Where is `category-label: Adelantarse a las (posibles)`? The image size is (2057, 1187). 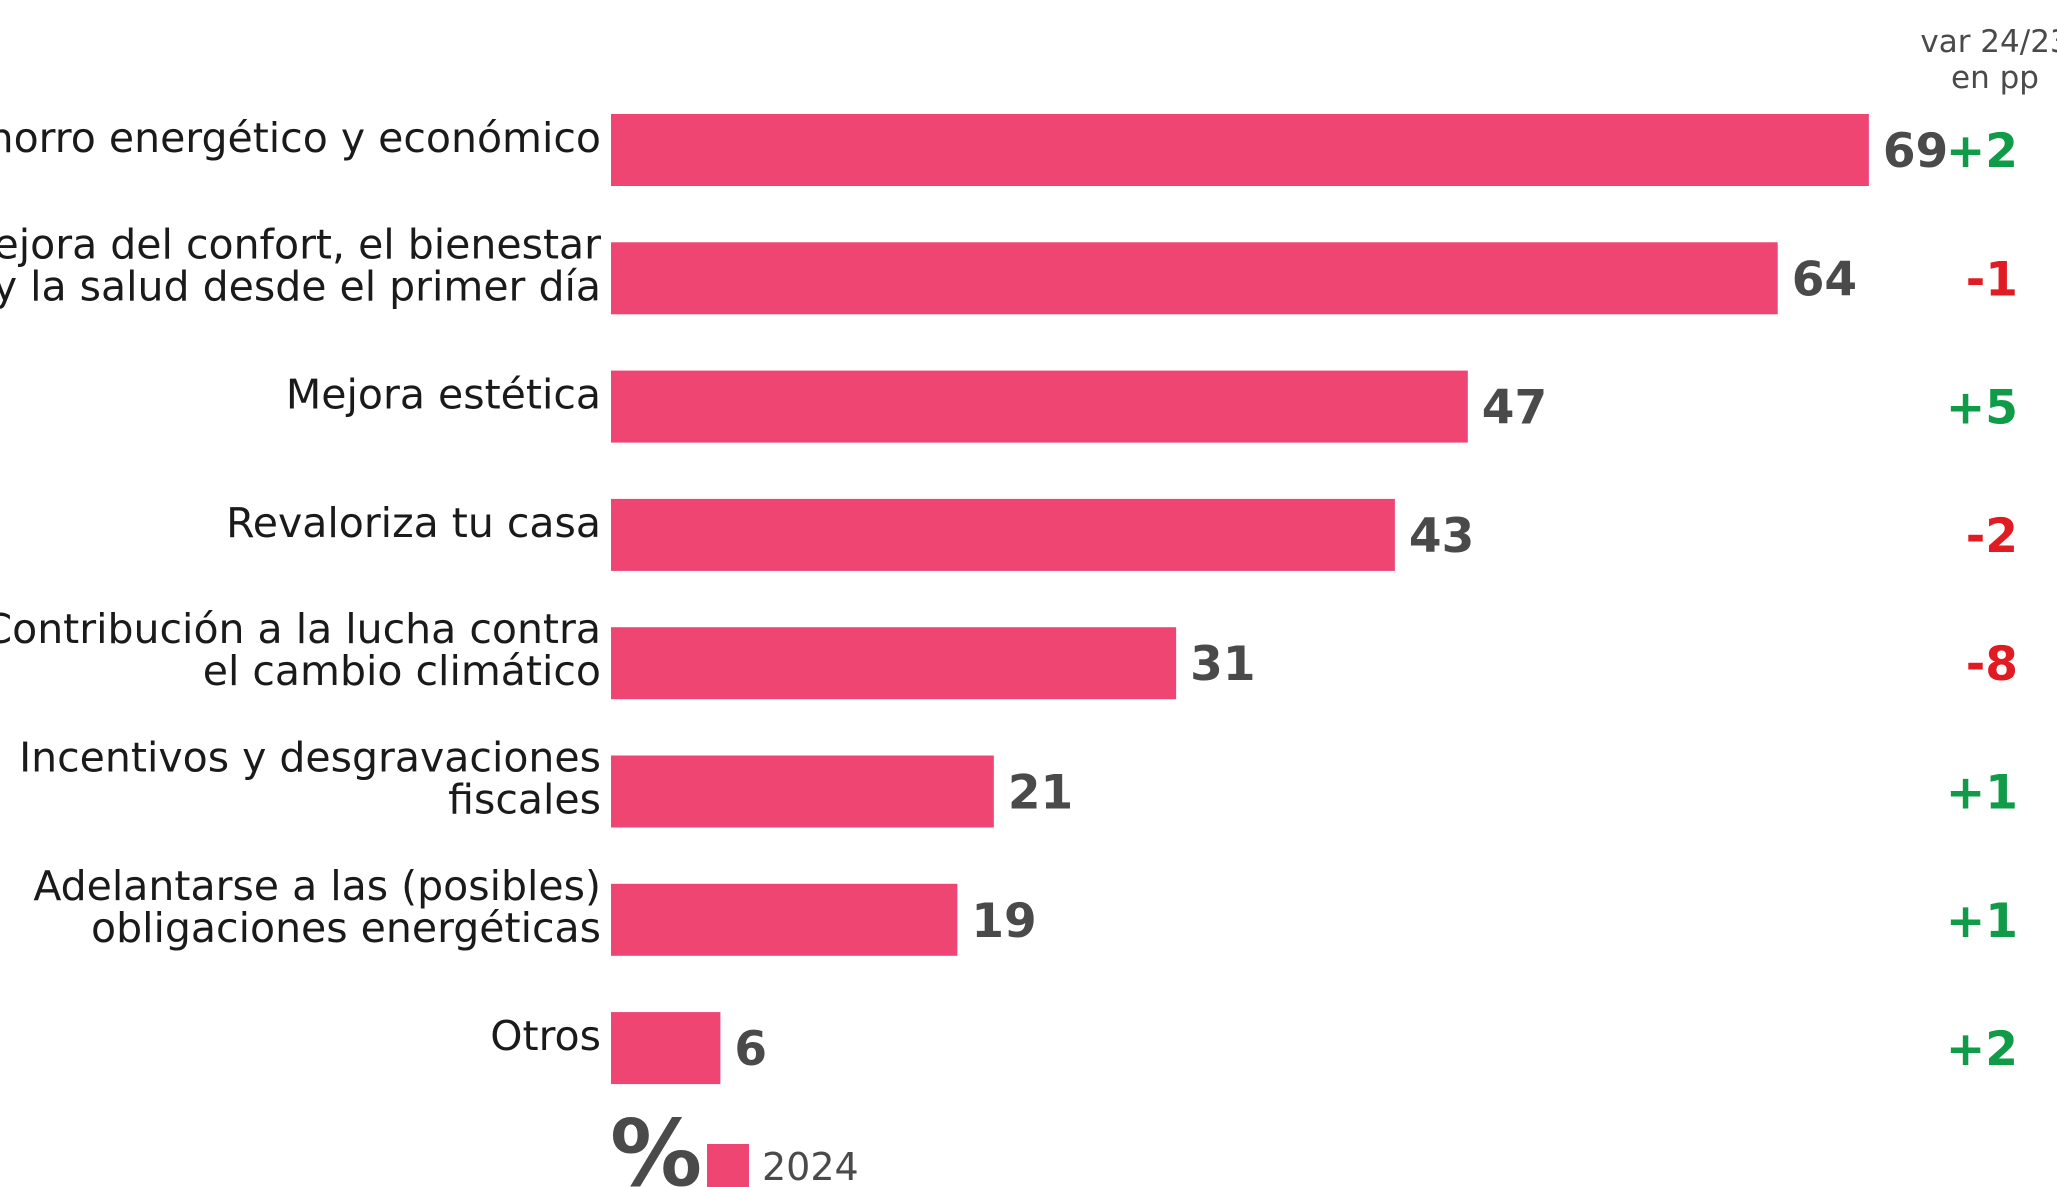 category-label: Adelantarse a las (posibles) is located at coordinates (317, 886).